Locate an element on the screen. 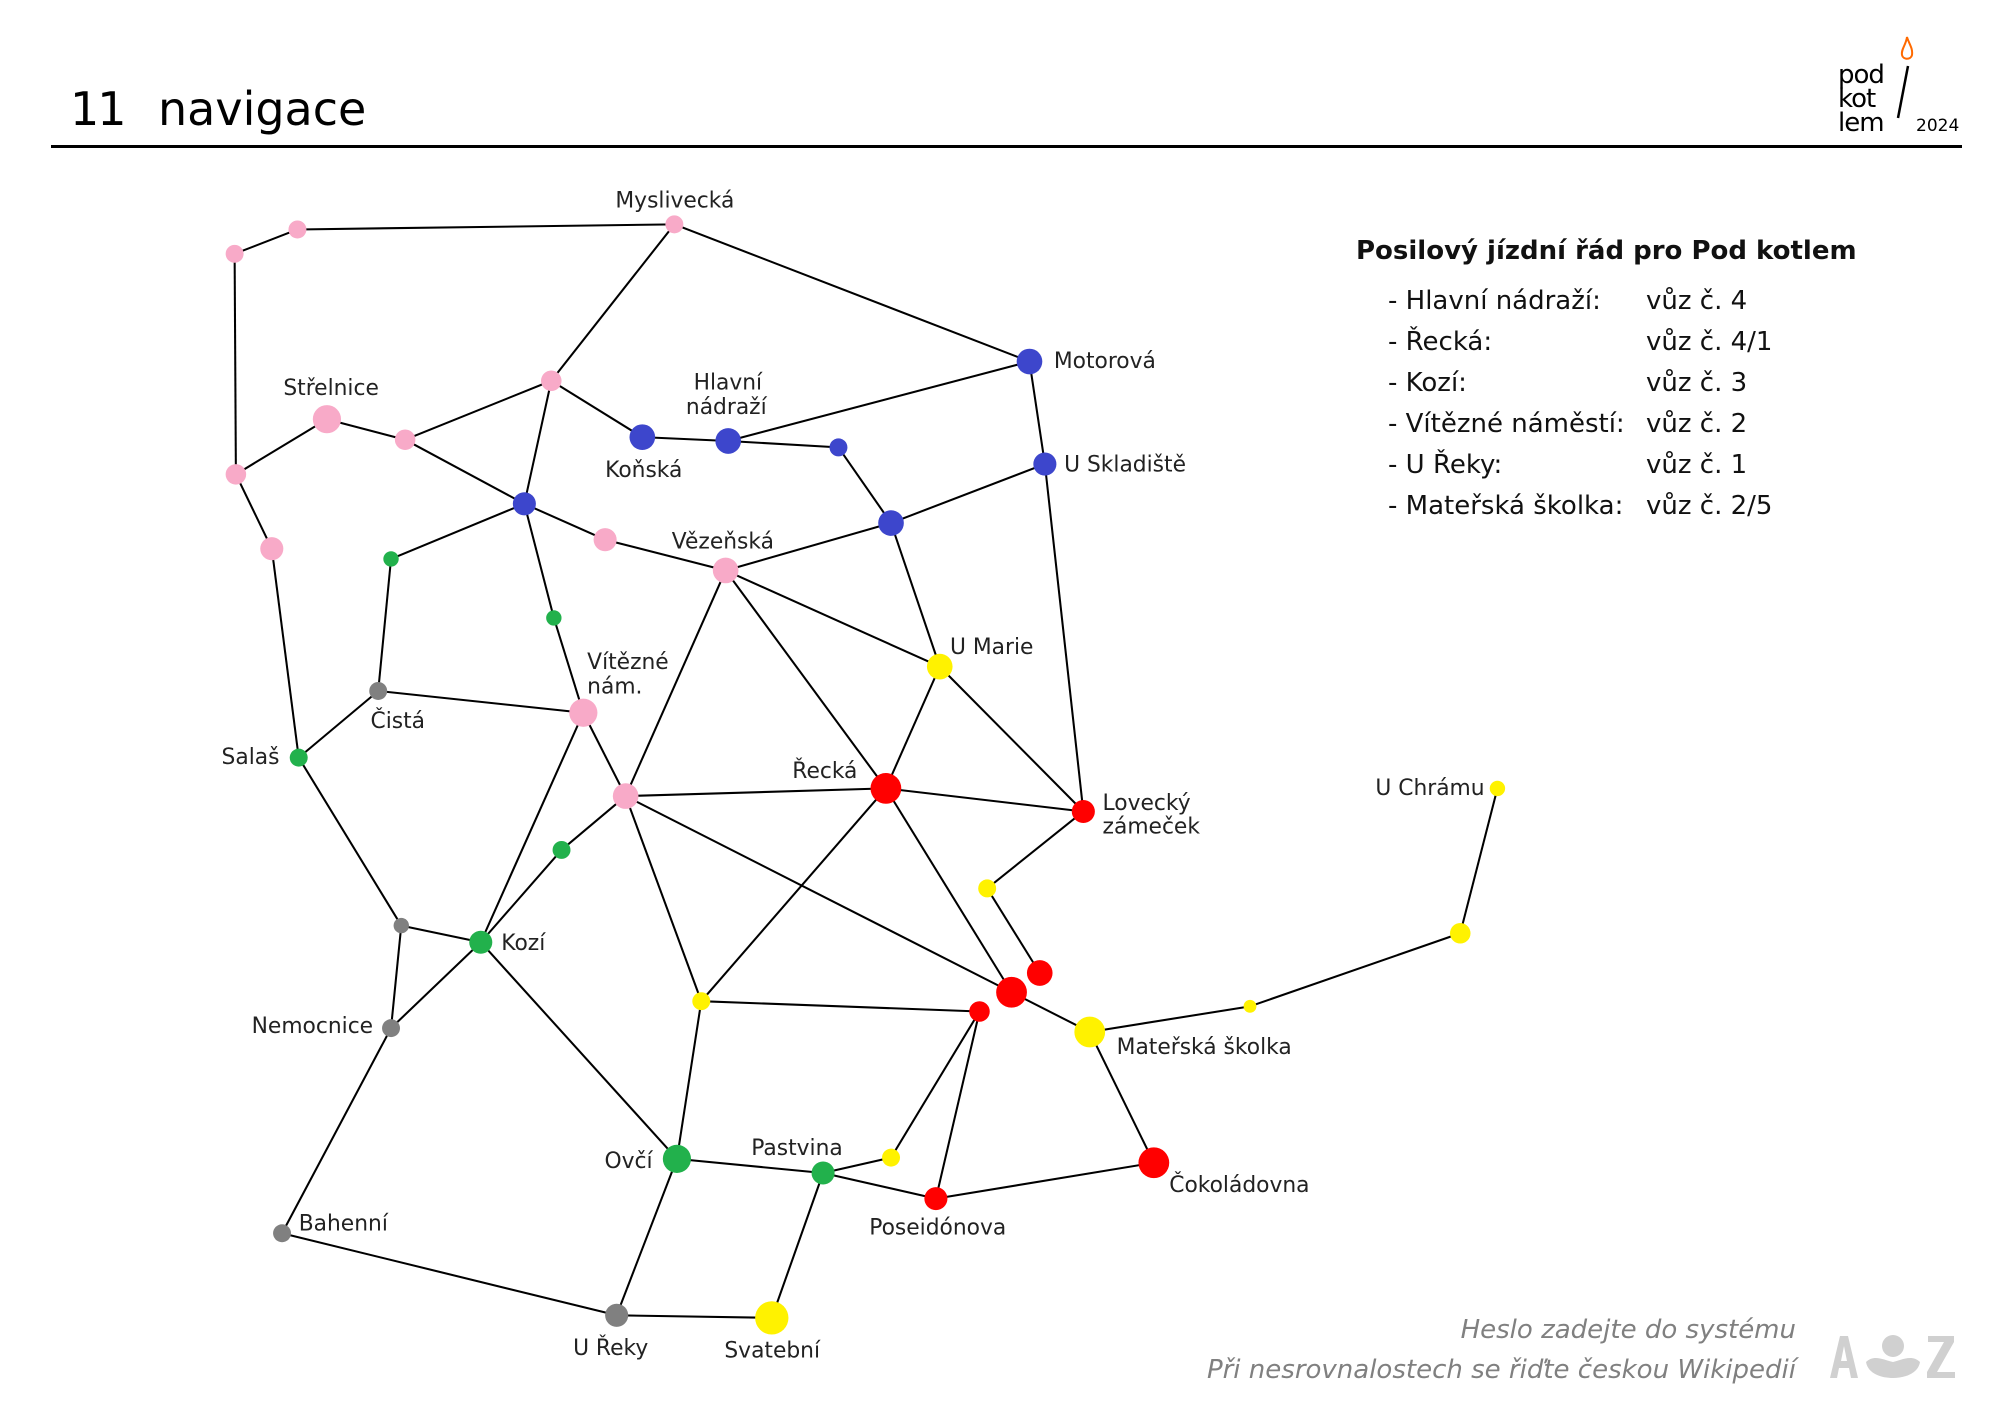  station-label: Pastvina is located at coordinates (797, 1148).